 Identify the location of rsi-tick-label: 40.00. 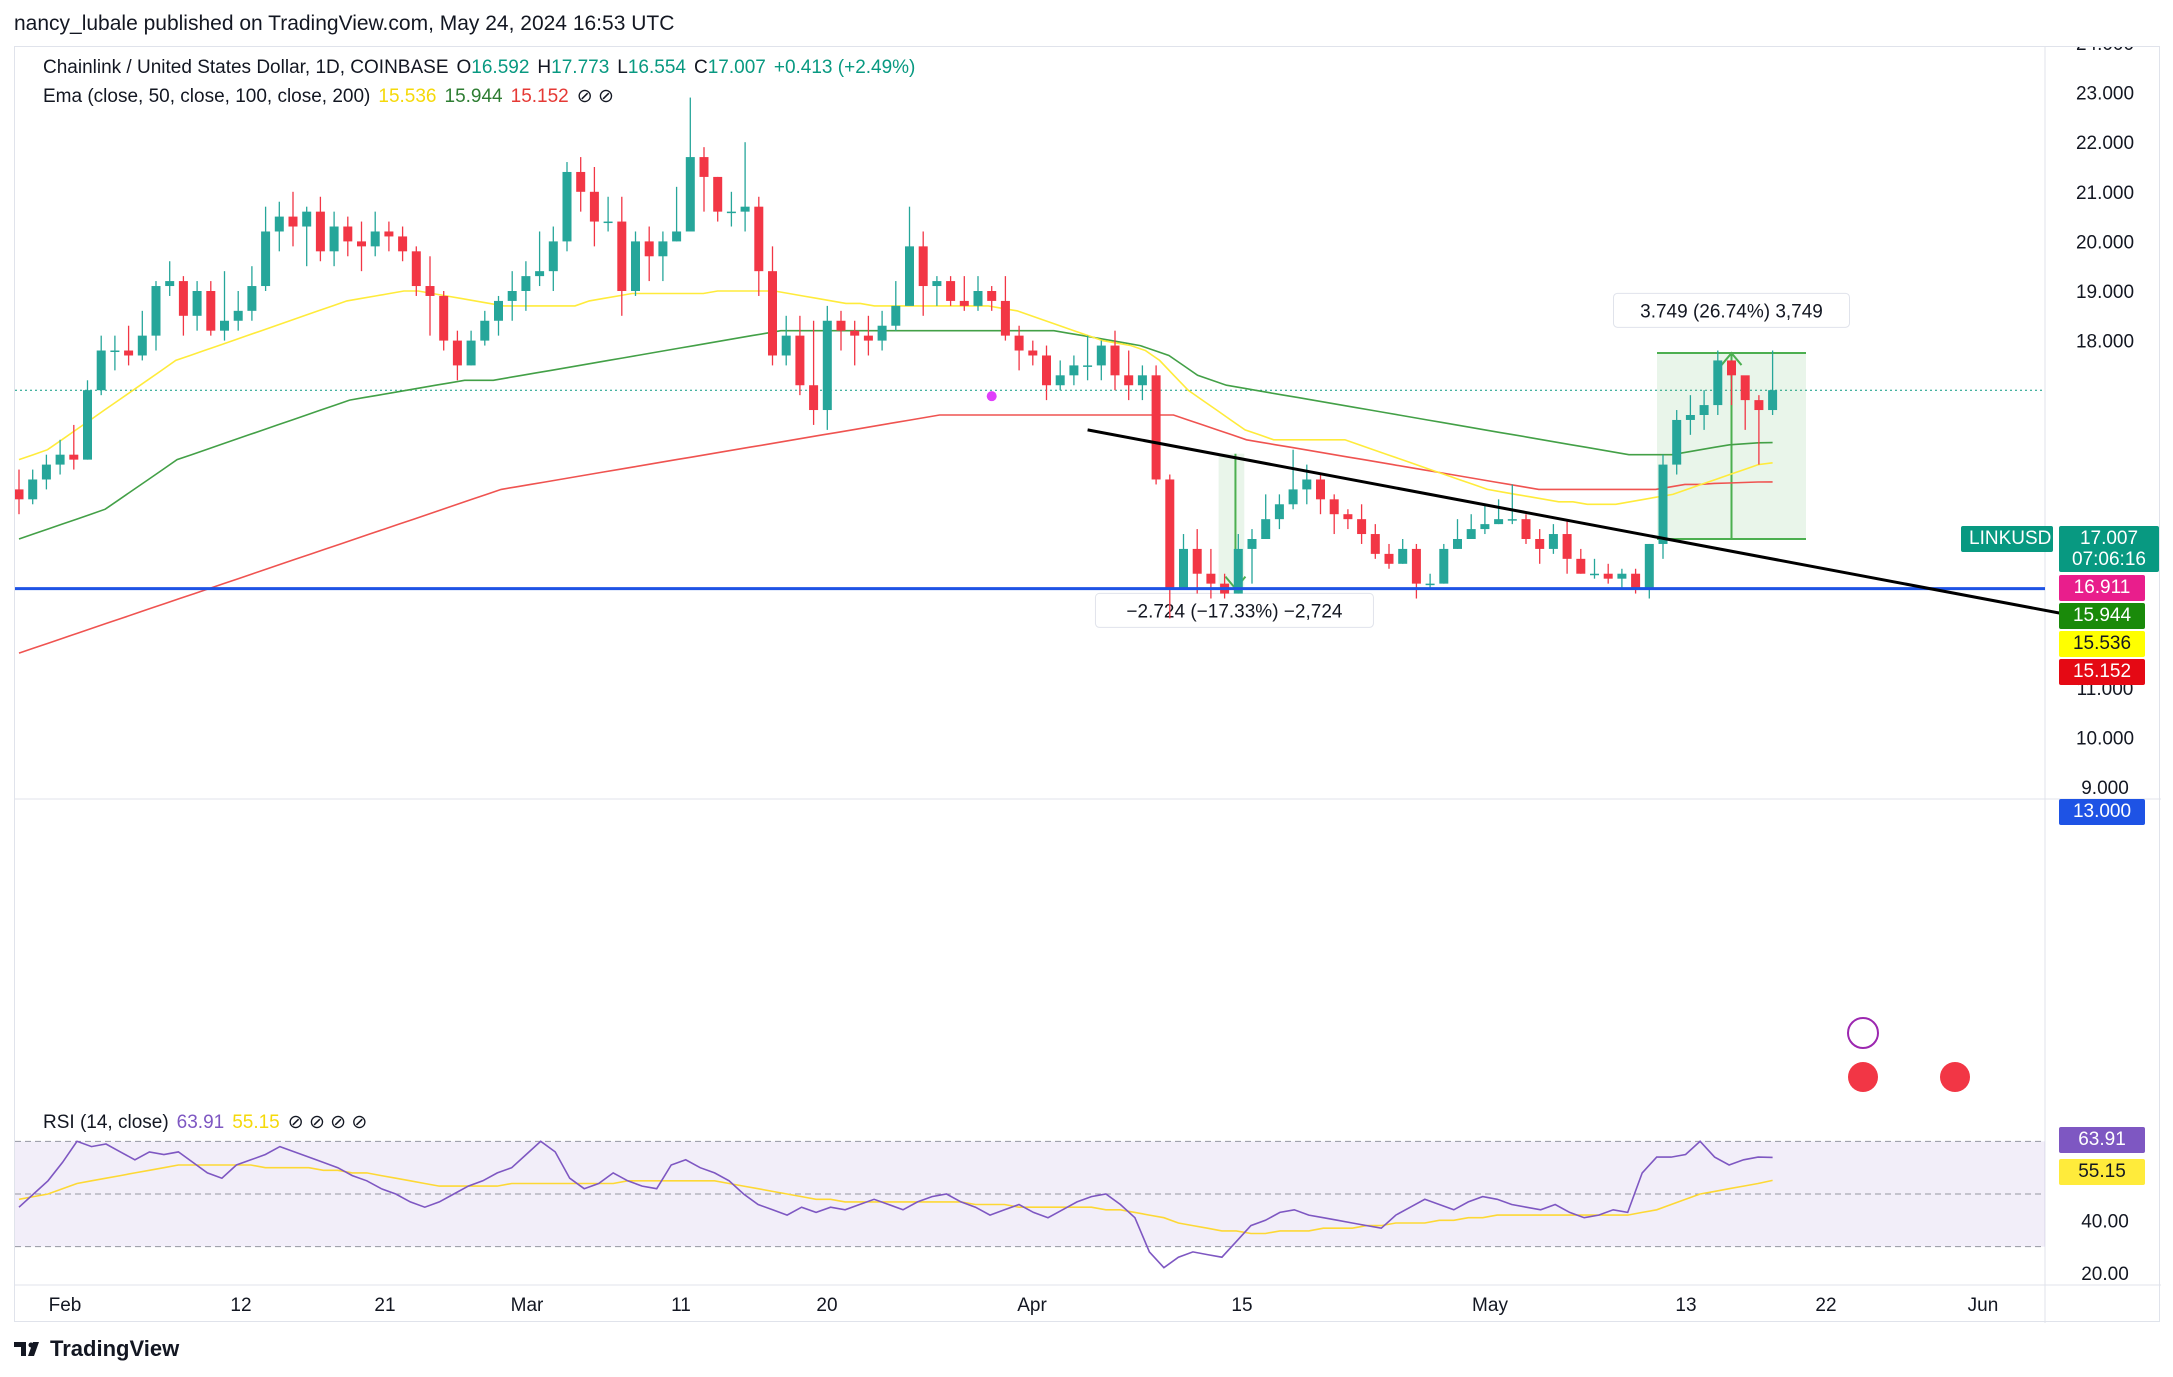
(2105, 1221).